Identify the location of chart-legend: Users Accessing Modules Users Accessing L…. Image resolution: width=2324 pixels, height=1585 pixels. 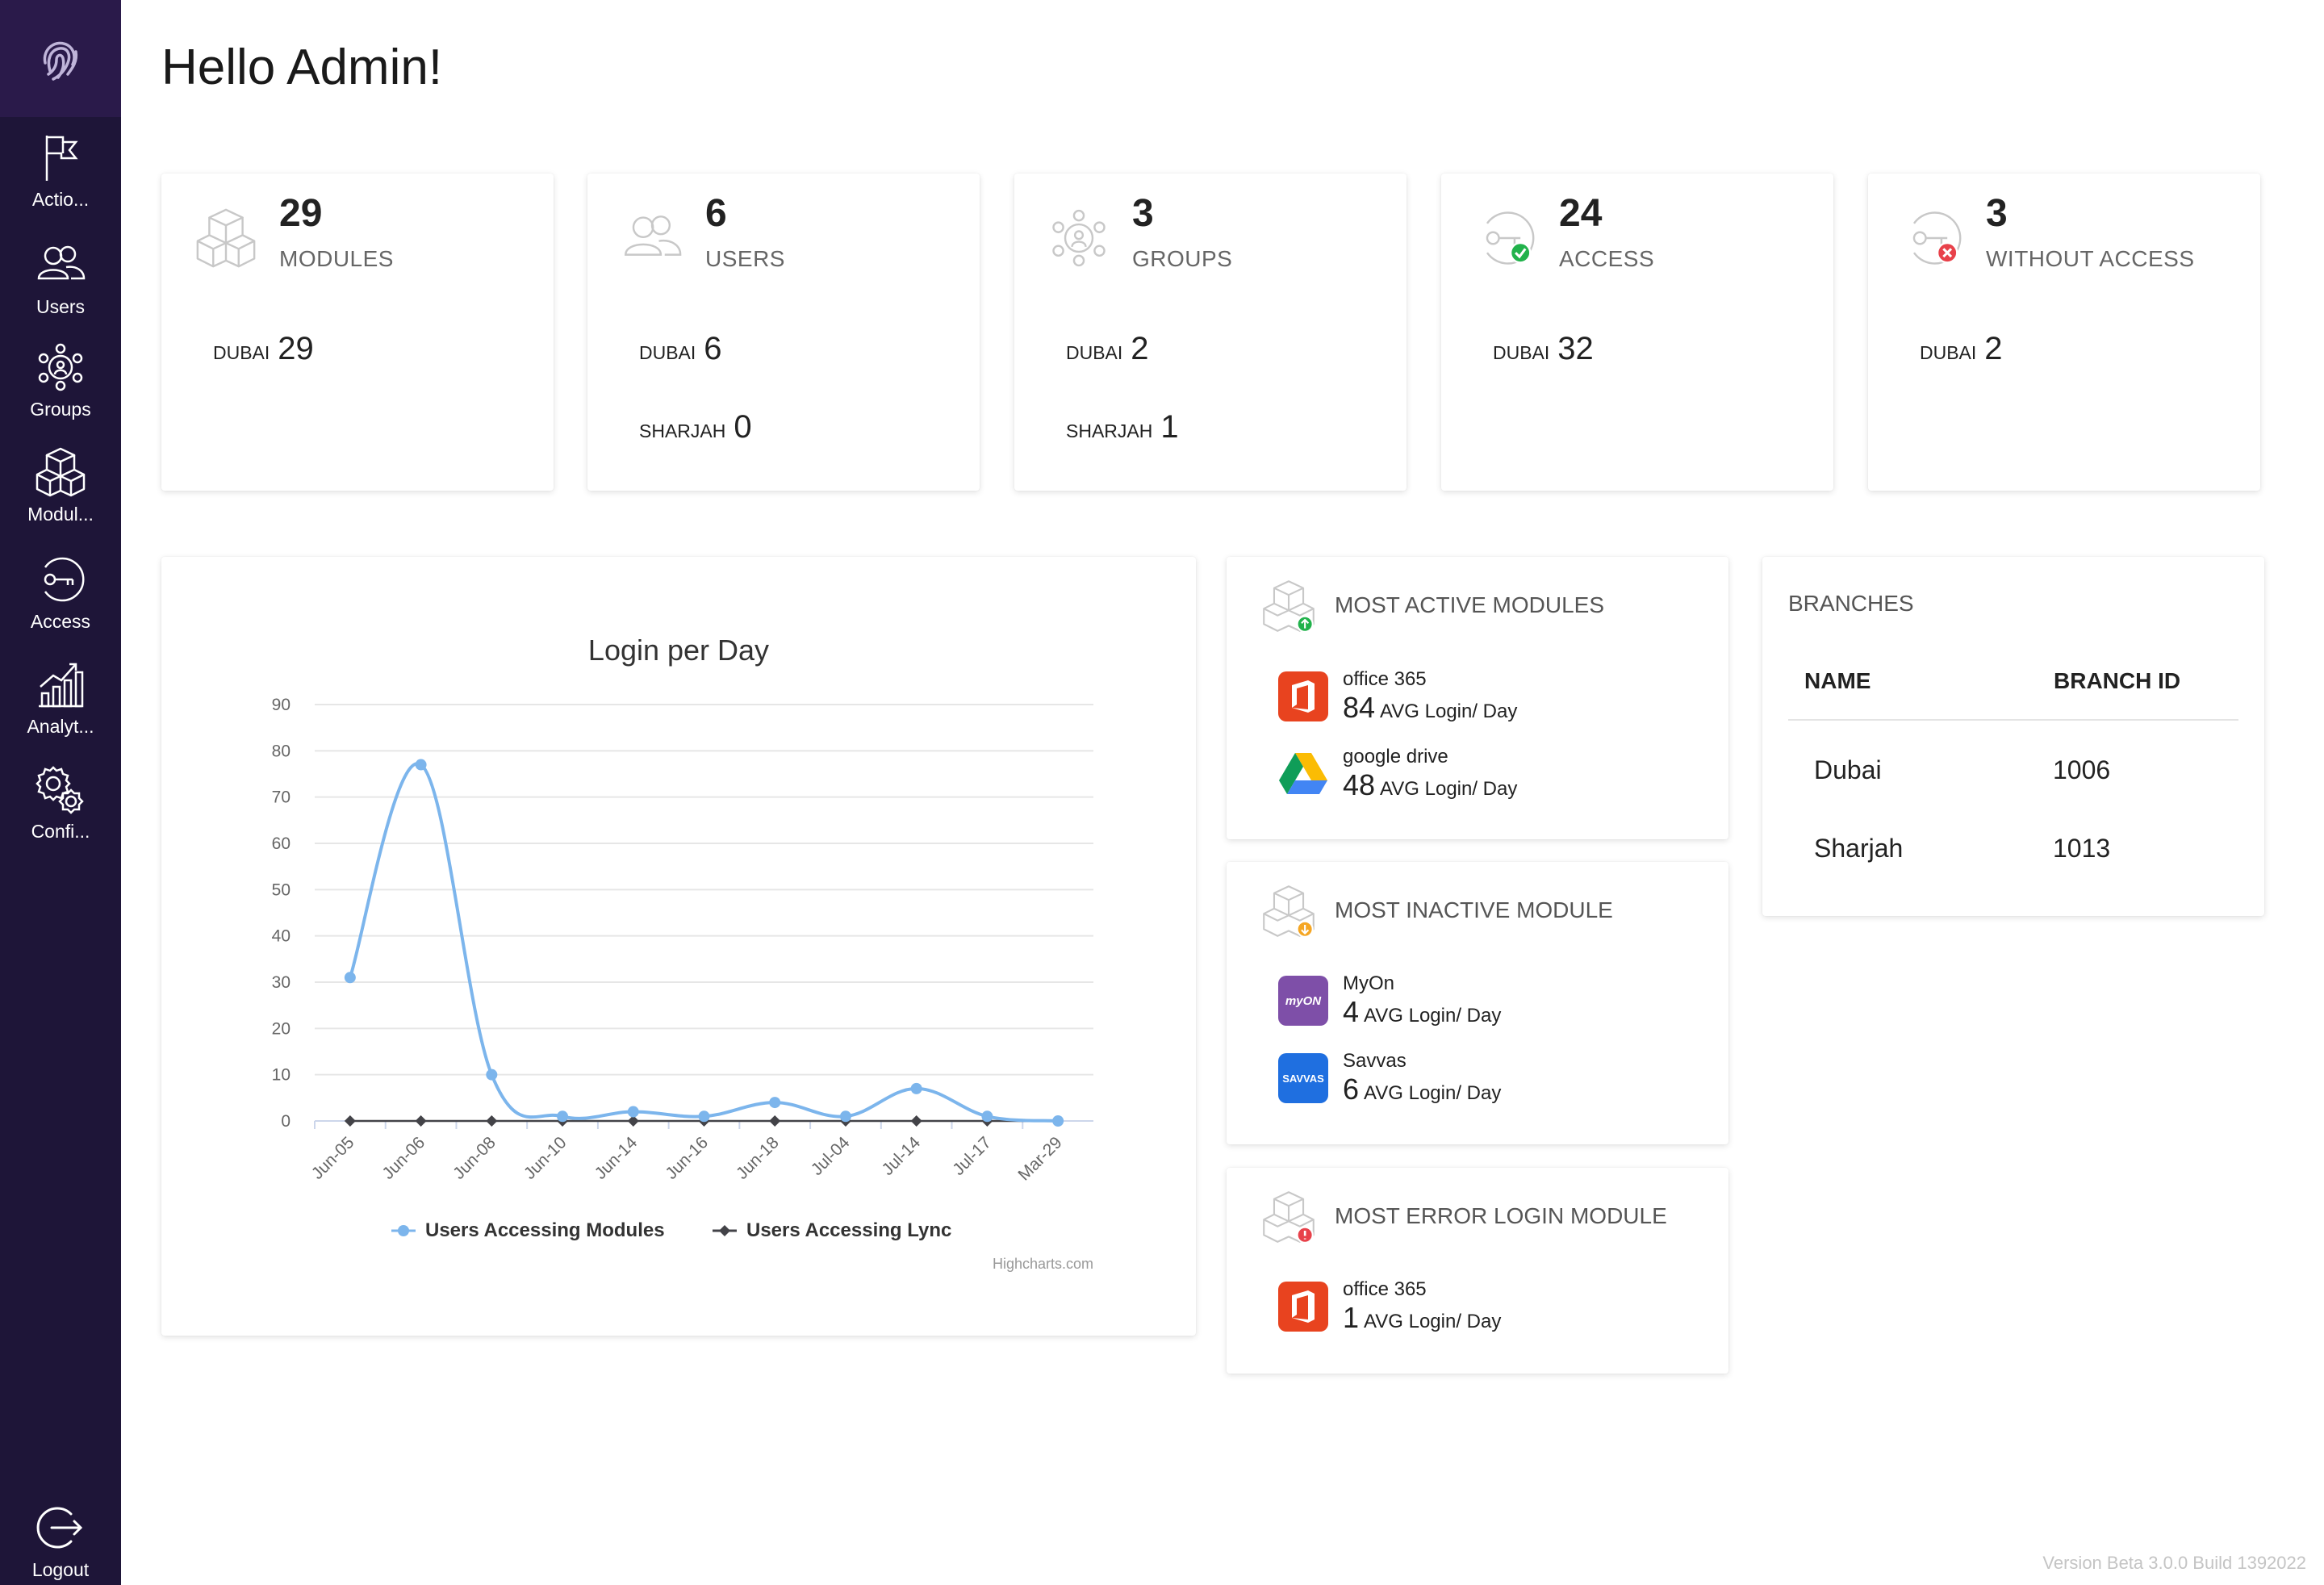
(671, 1230).